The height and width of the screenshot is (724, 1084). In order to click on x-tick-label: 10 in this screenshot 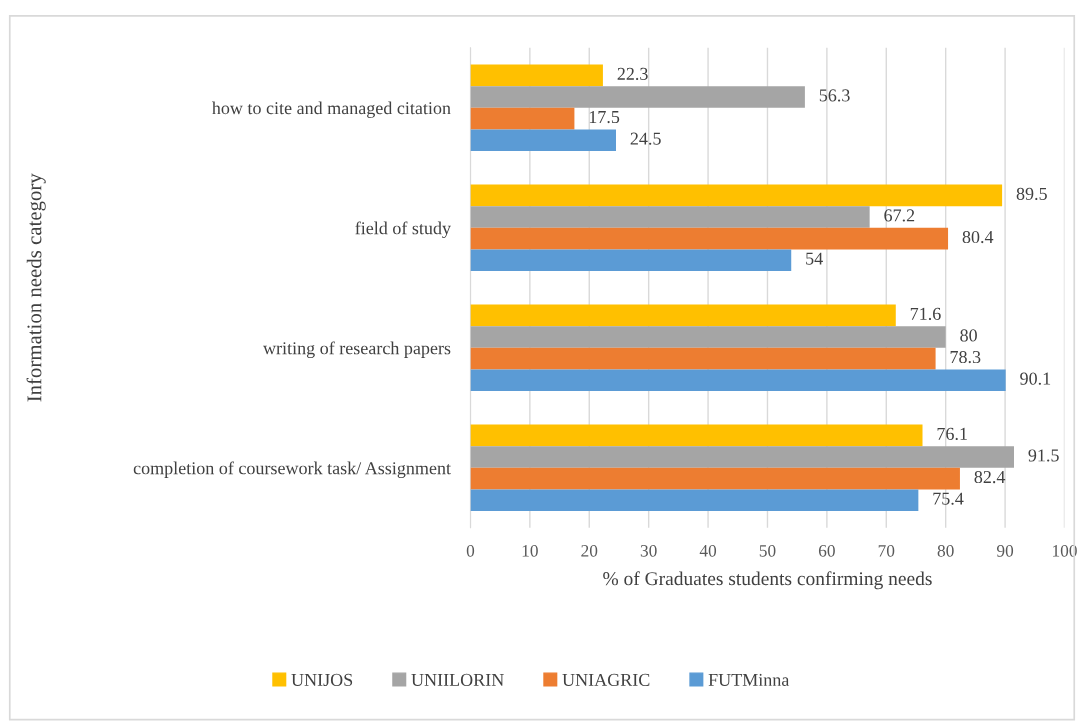, I will do `click(530, 550)`.